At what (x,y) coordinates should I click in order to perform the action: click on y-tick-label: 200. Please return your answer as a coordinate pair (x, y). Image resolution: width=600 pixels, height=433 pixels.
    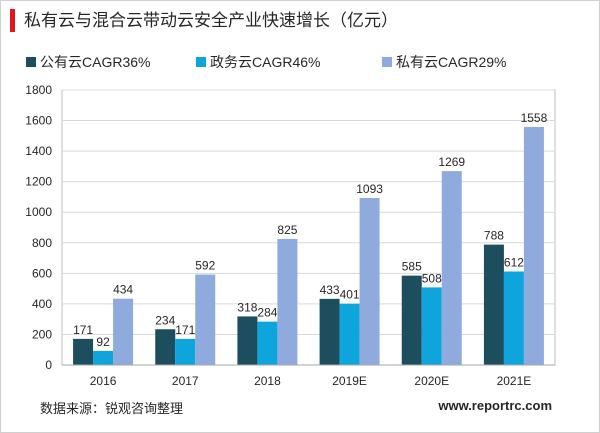
    Looking at the image, I should click on (42, 334).